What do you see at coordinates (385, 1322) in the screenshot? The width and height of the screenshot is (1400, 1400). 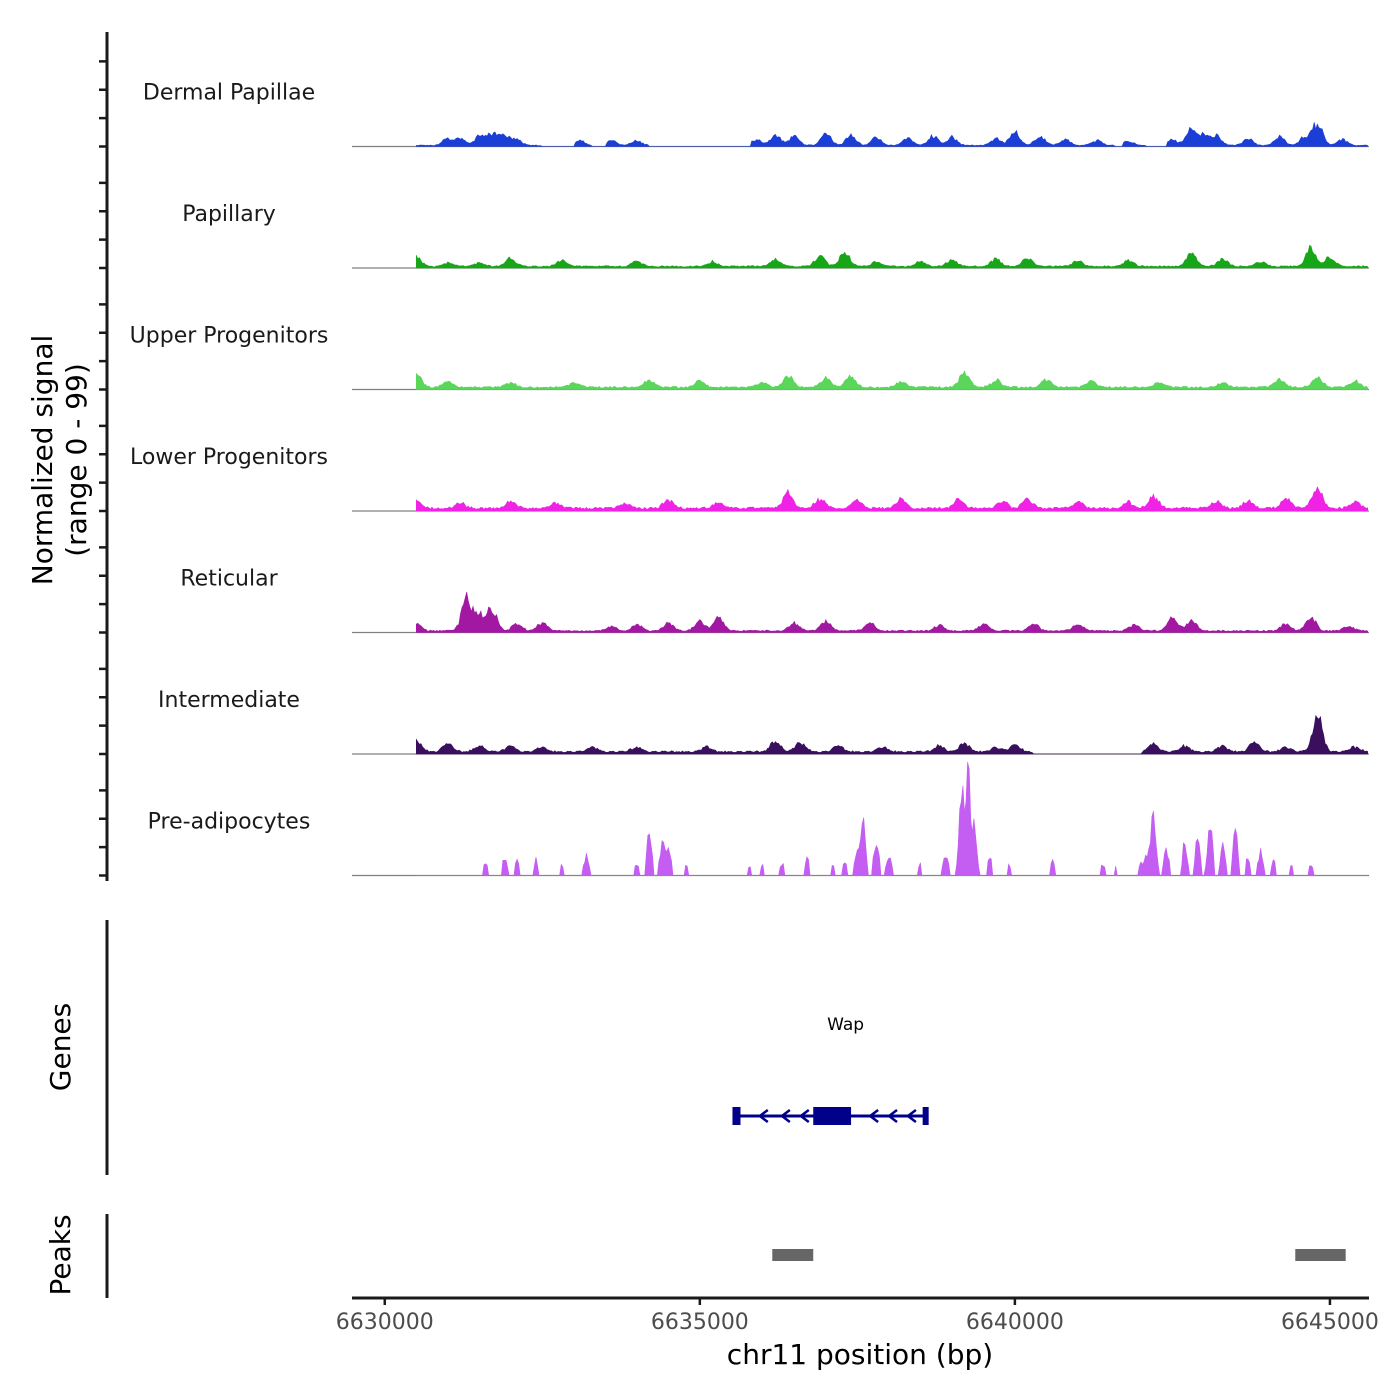 I see `x-tick-label: 6630000` at bounding box center [385, 1322].